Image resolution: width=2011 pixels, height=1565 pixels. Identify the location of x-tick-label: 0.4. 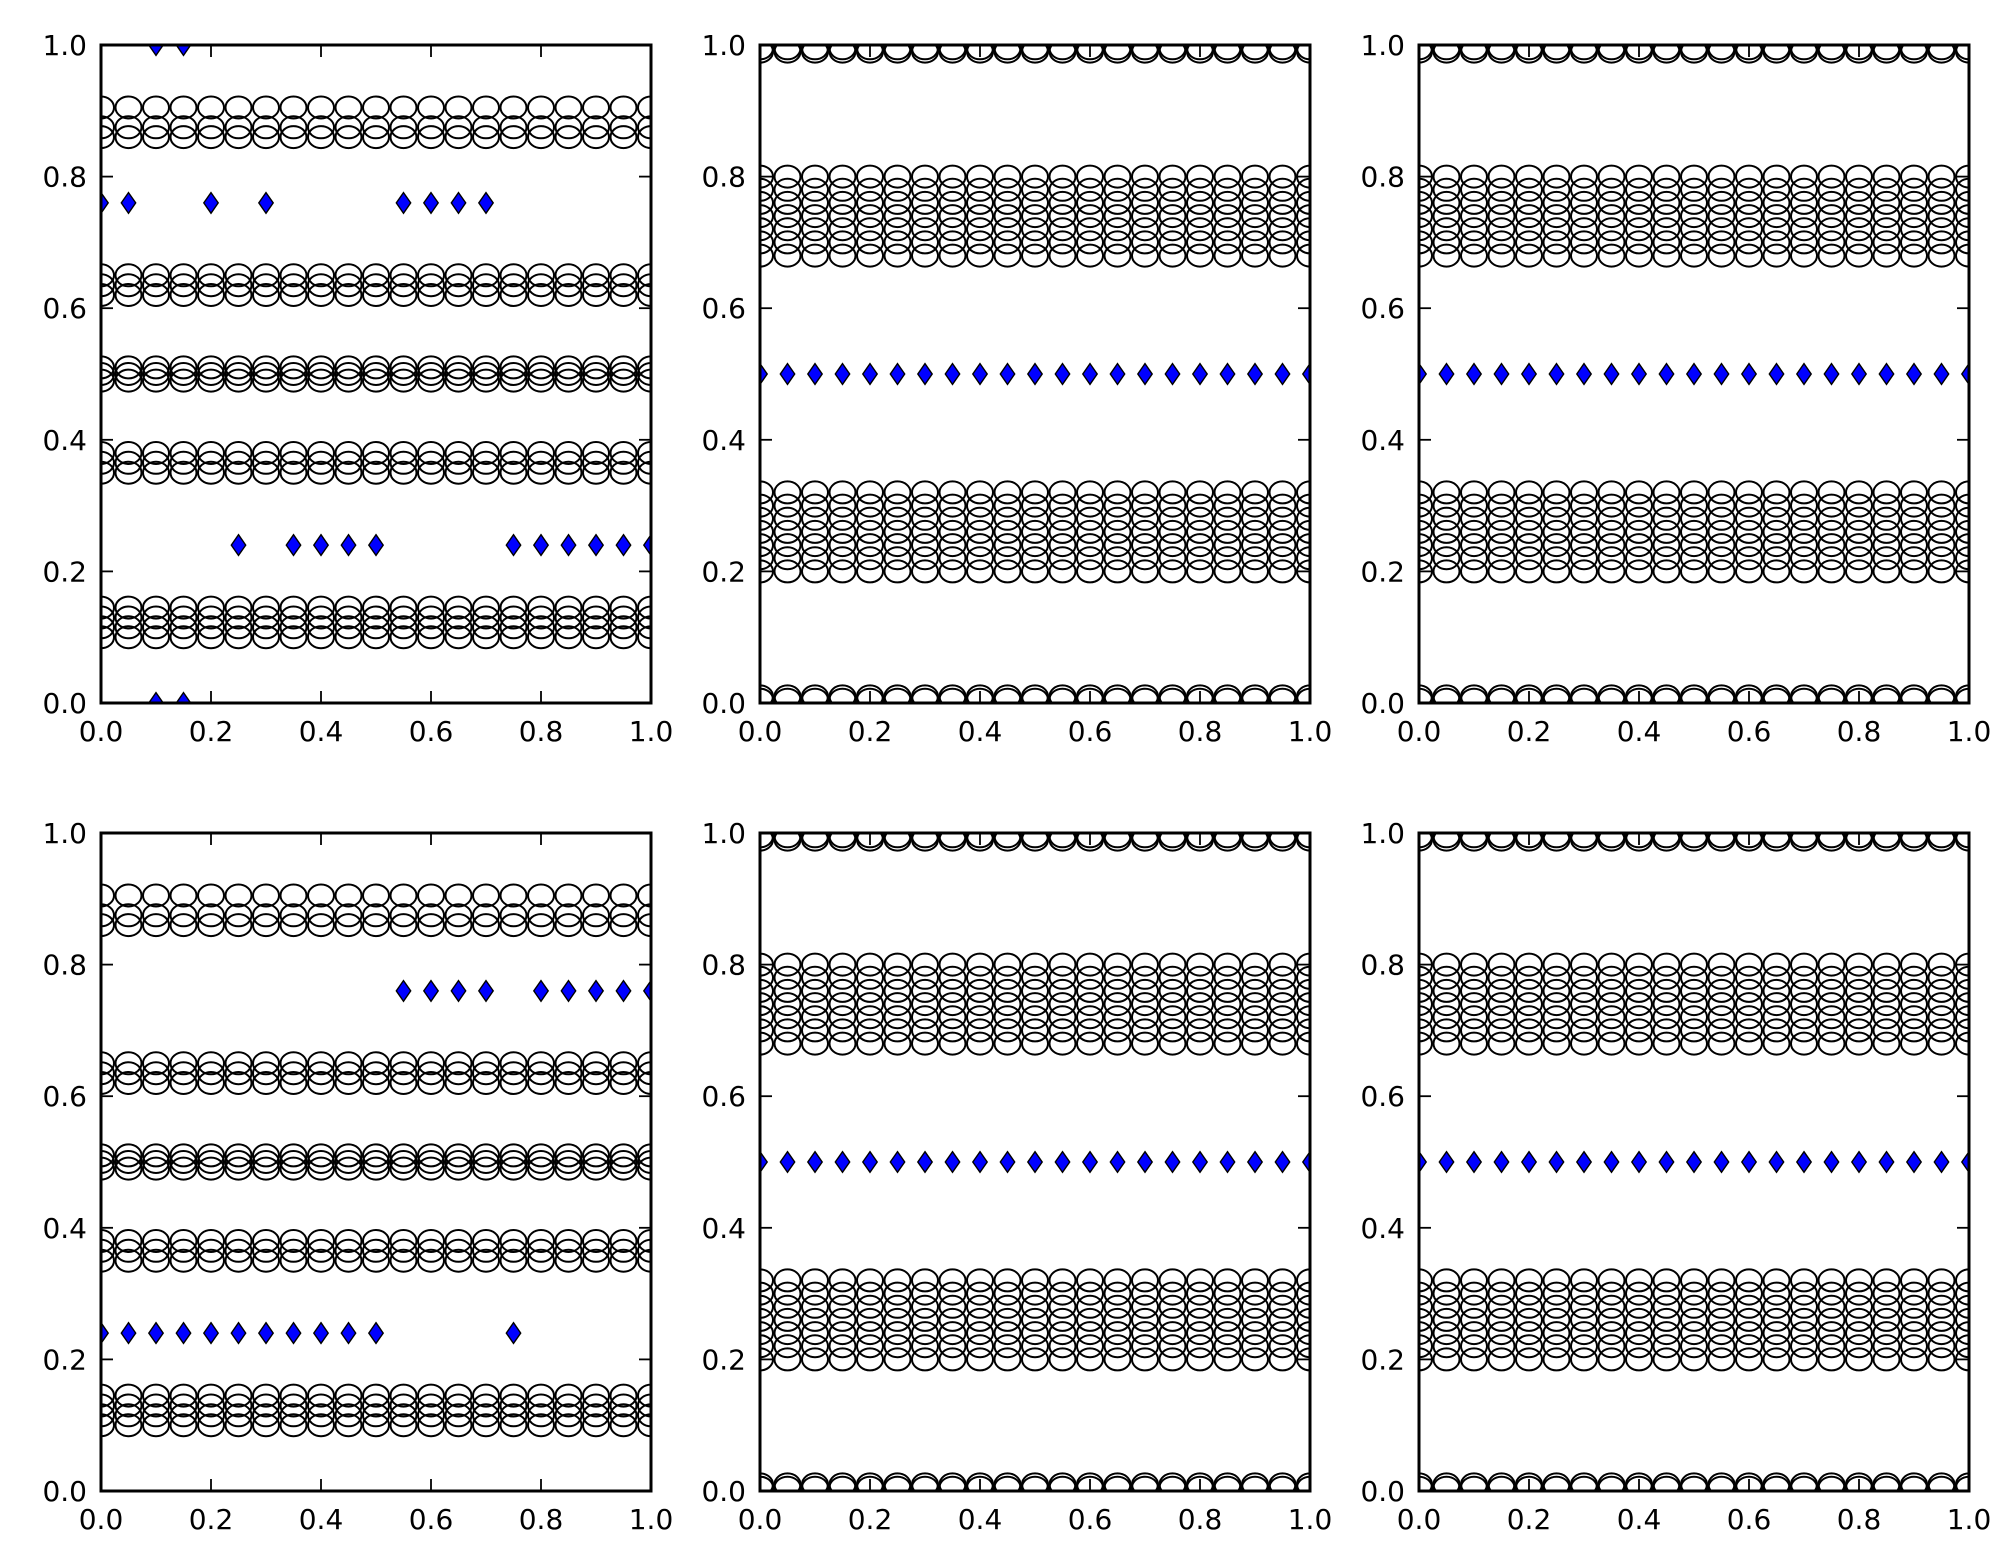
(980, 1519).